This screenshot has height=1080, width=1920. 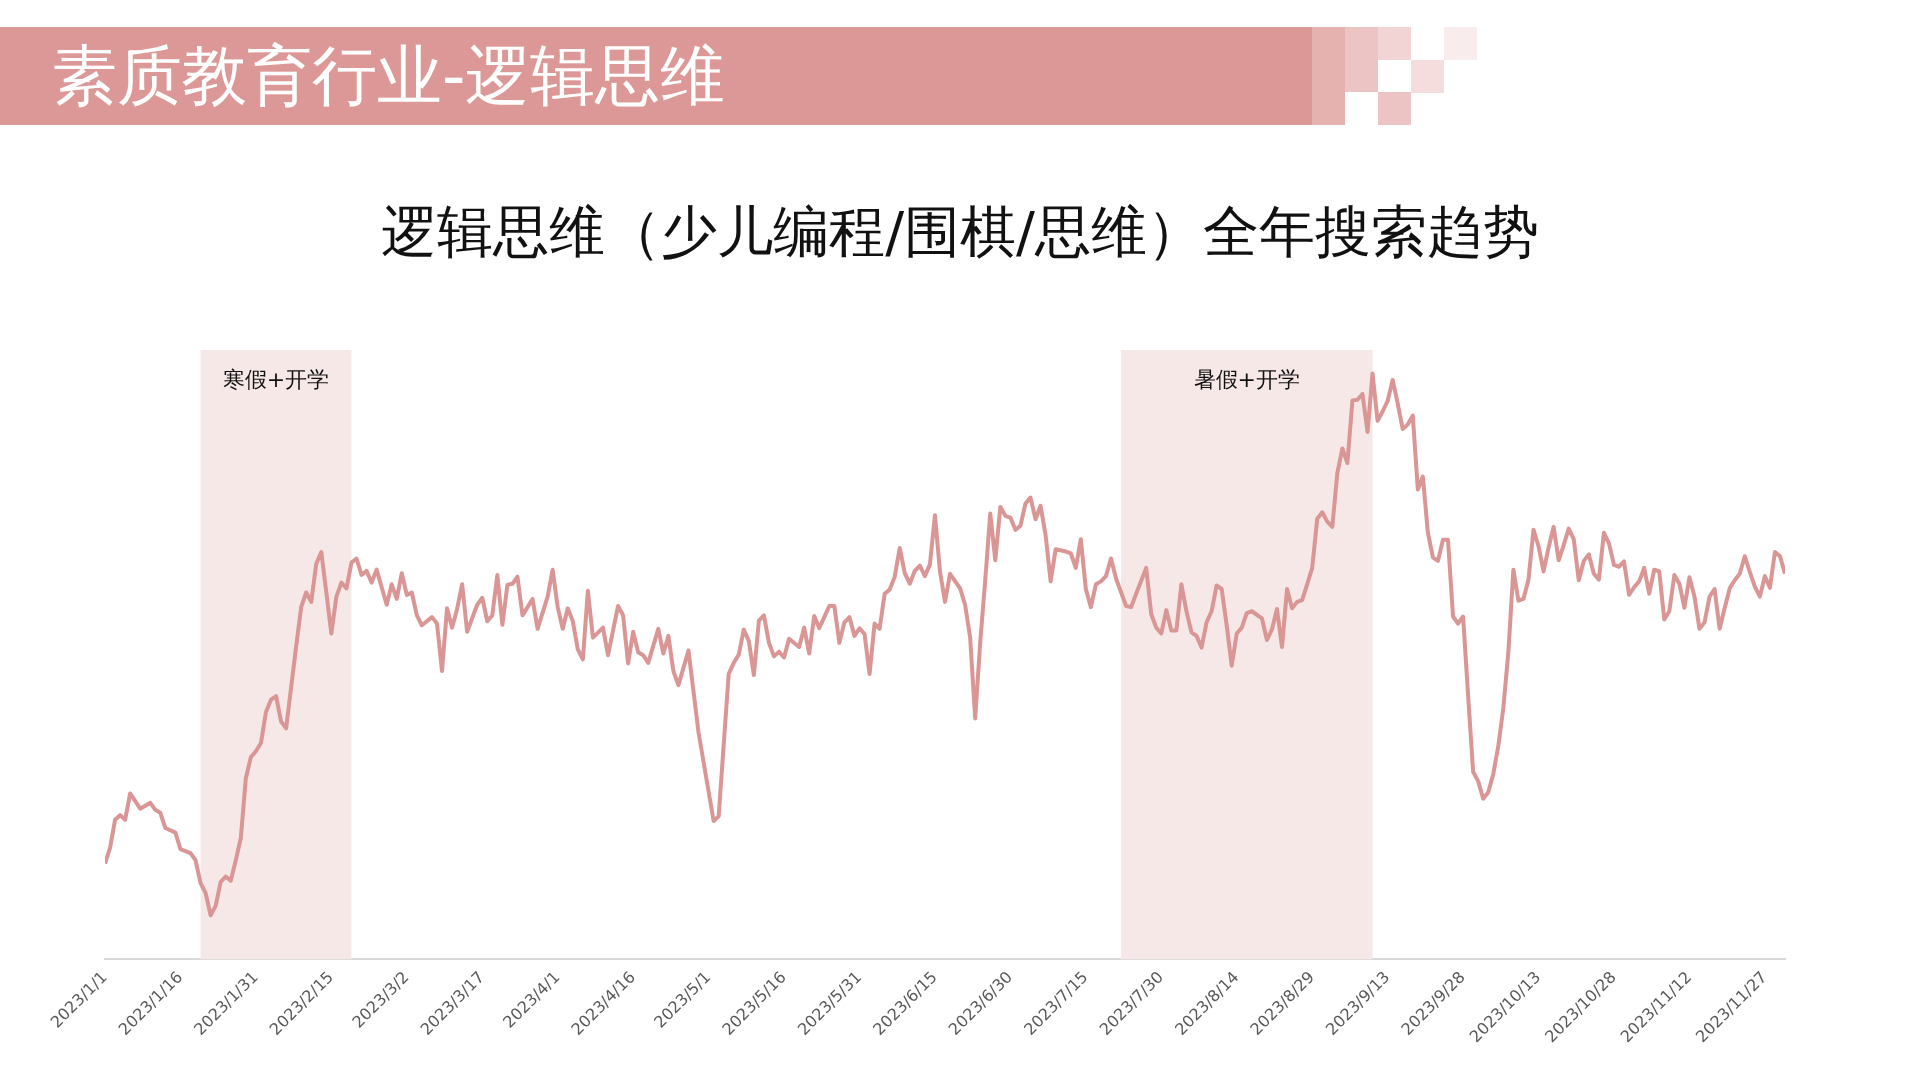 I want to click on band-label: 寒假+开学, so click(x=276, y=379).